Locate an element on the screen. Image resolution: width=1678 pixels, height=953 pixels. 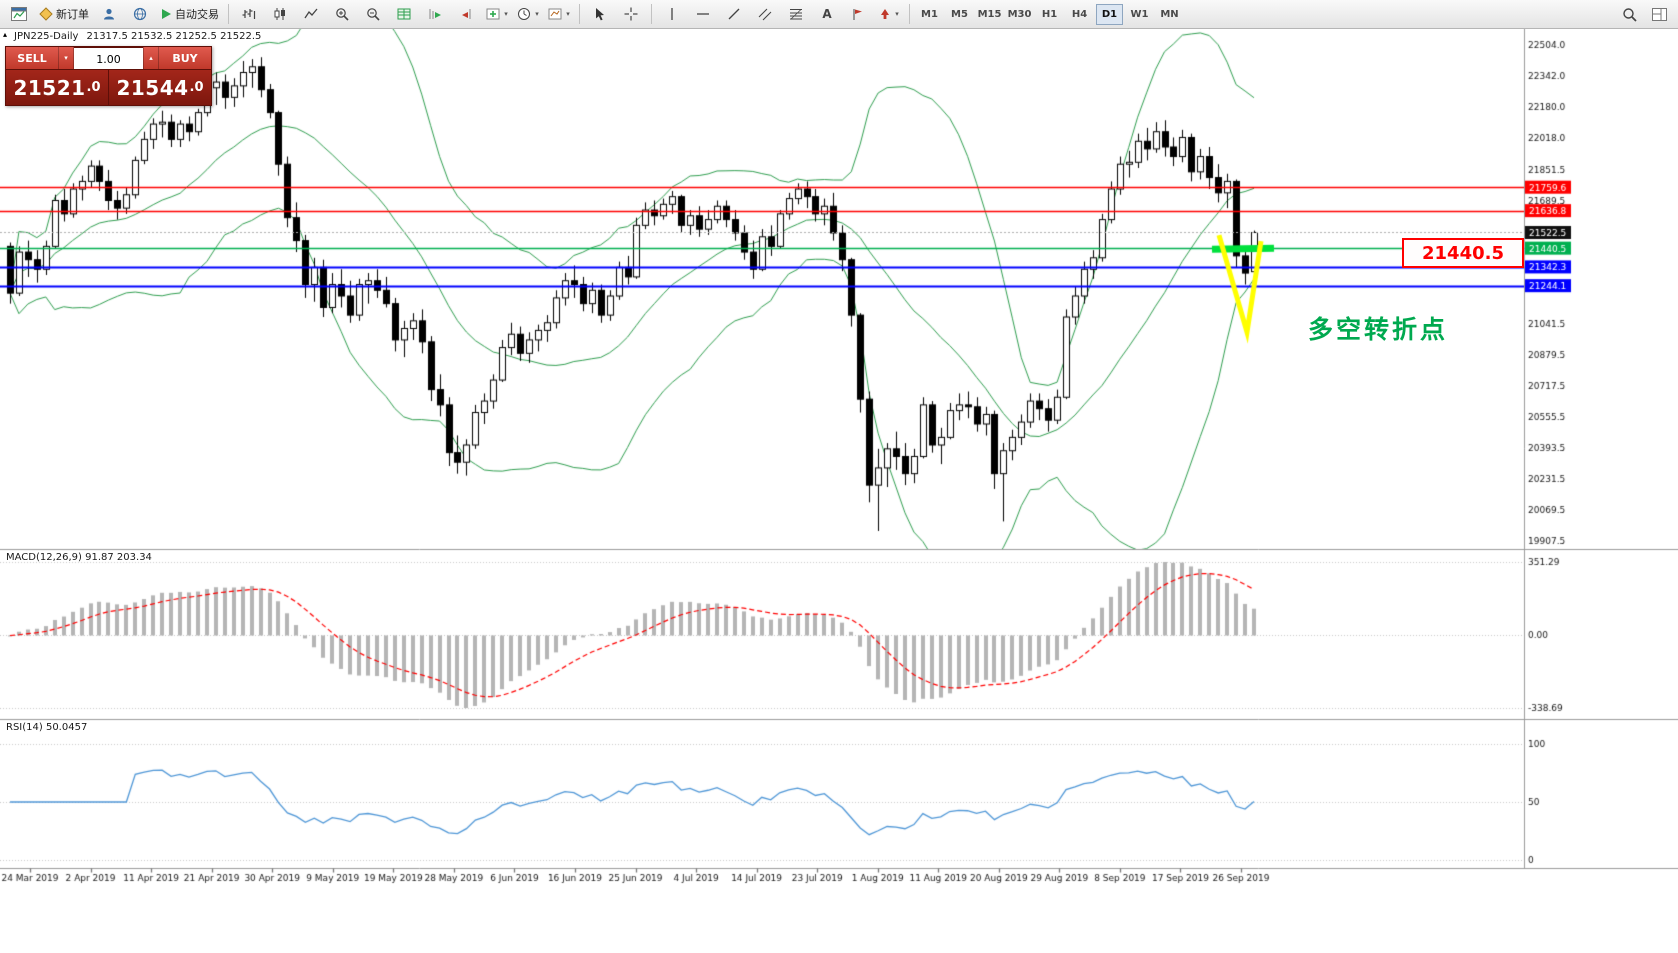
one-click-trade-panel: SELL ▾ ▴ BUY 21521 .0 21544 .0 is located at coordinates (108, 76).